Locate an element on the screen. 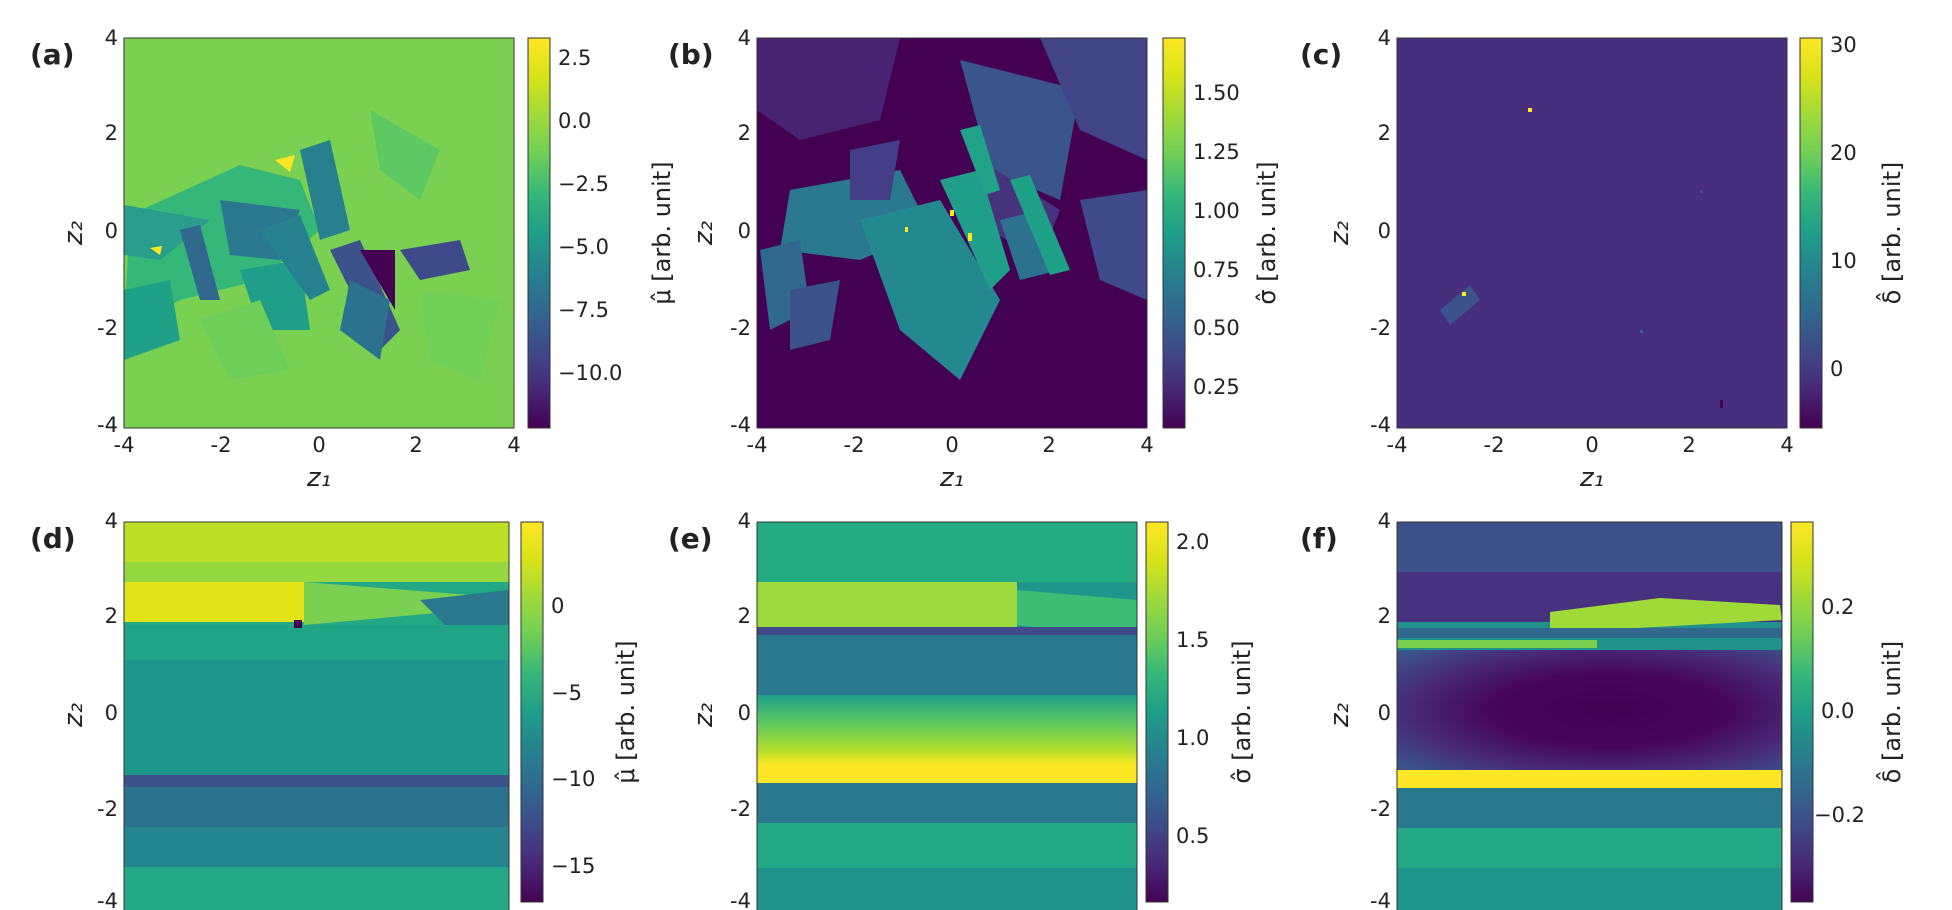  panel-d-colorbar-label: μ̂ [arb. unit] is located at coordinates (626, 711).